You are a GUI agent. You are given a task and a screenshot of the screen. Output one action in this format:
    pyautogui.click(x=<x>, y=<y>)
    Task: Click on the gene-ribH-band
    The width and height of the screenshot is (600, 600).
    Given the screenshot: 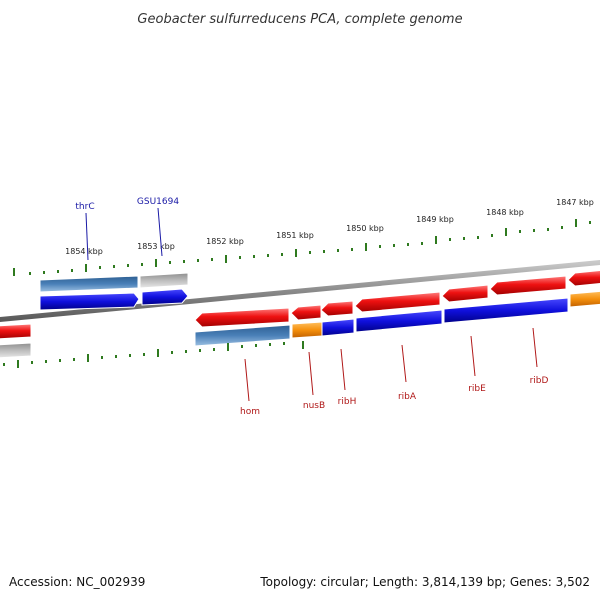 What is the action you would take?
    pyautogui.click(x=338, y=327)
    